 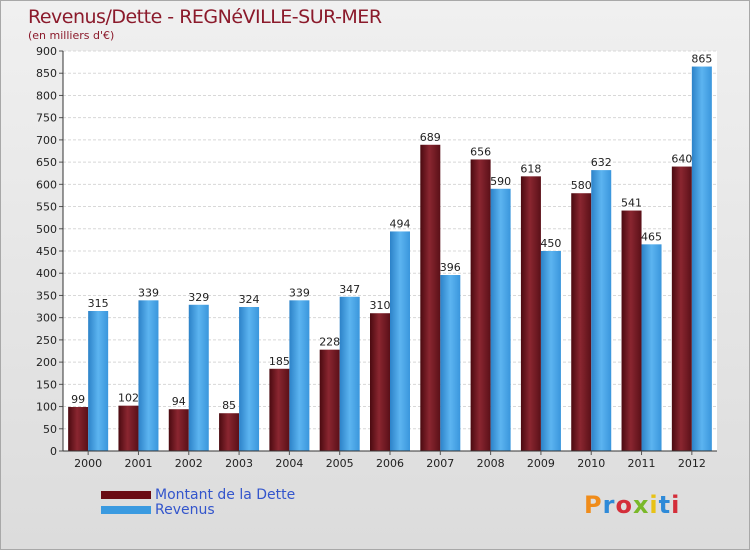 What do you see at coordinates (340, 463) in the screenshot?
I see `x-tick-label: 2005` at bounding box center [340, 463].